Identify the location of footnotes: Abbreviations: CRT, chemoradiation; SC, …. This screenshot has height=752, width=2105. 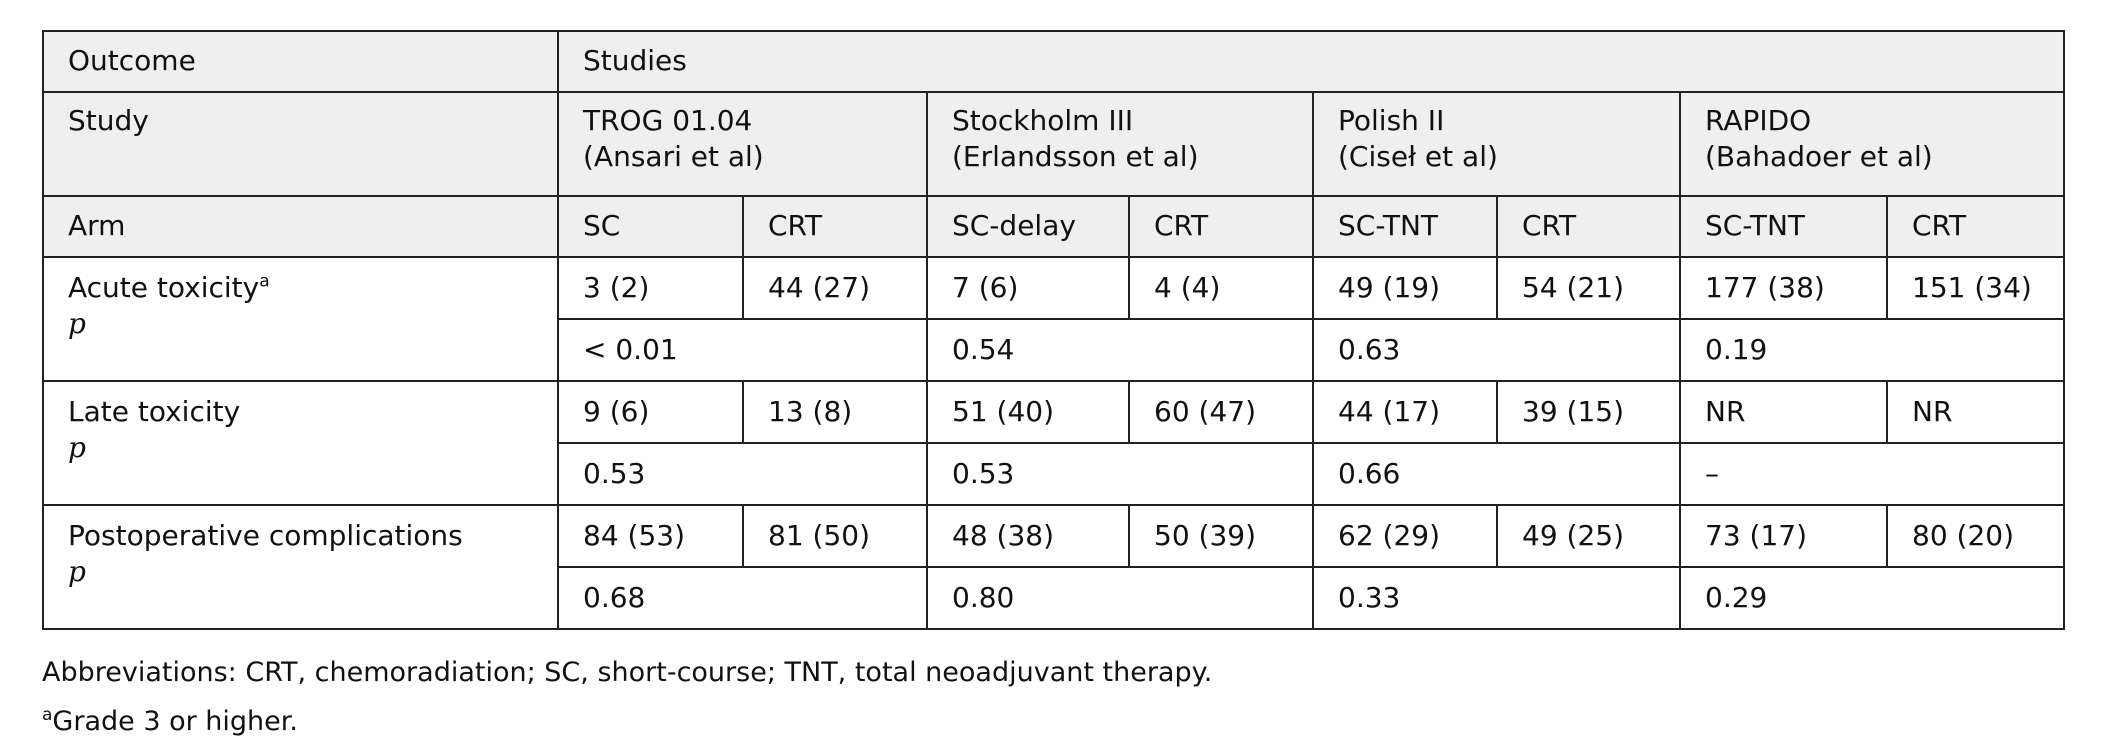
(627, 697).